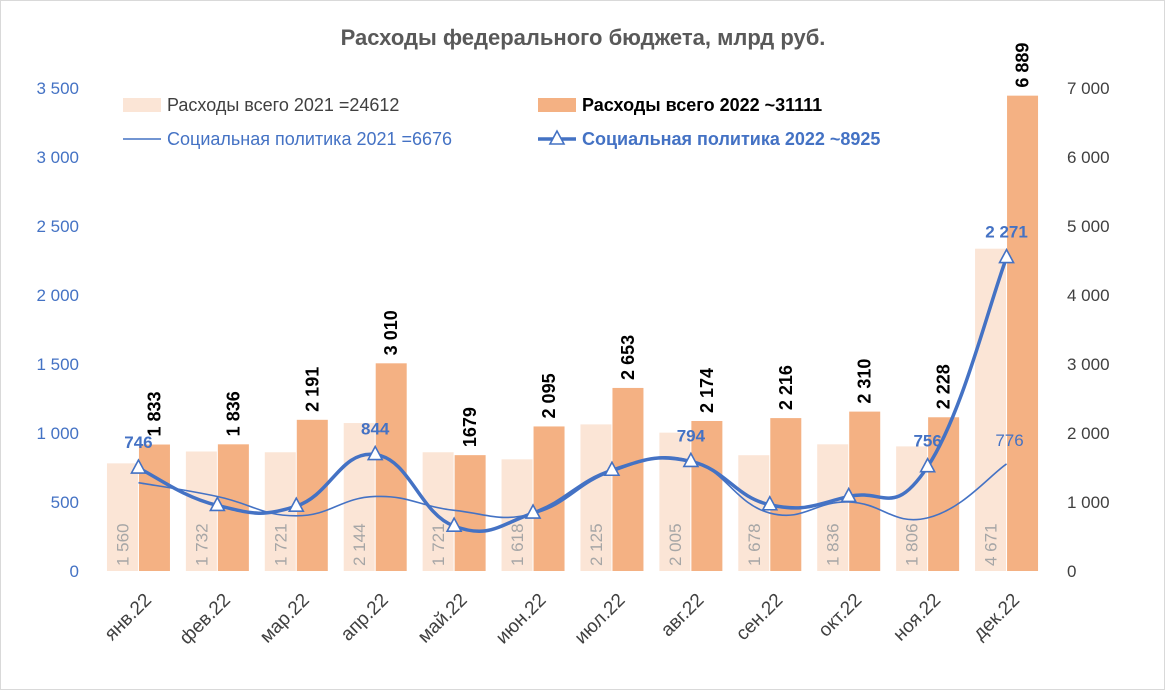 The width and height of the screenshot is (1165, 694). What do you see at coordinates (1088, 364) in the screenshot?
I see `y-right-tick-label: 3 000` at bounding box center [1088, 364].